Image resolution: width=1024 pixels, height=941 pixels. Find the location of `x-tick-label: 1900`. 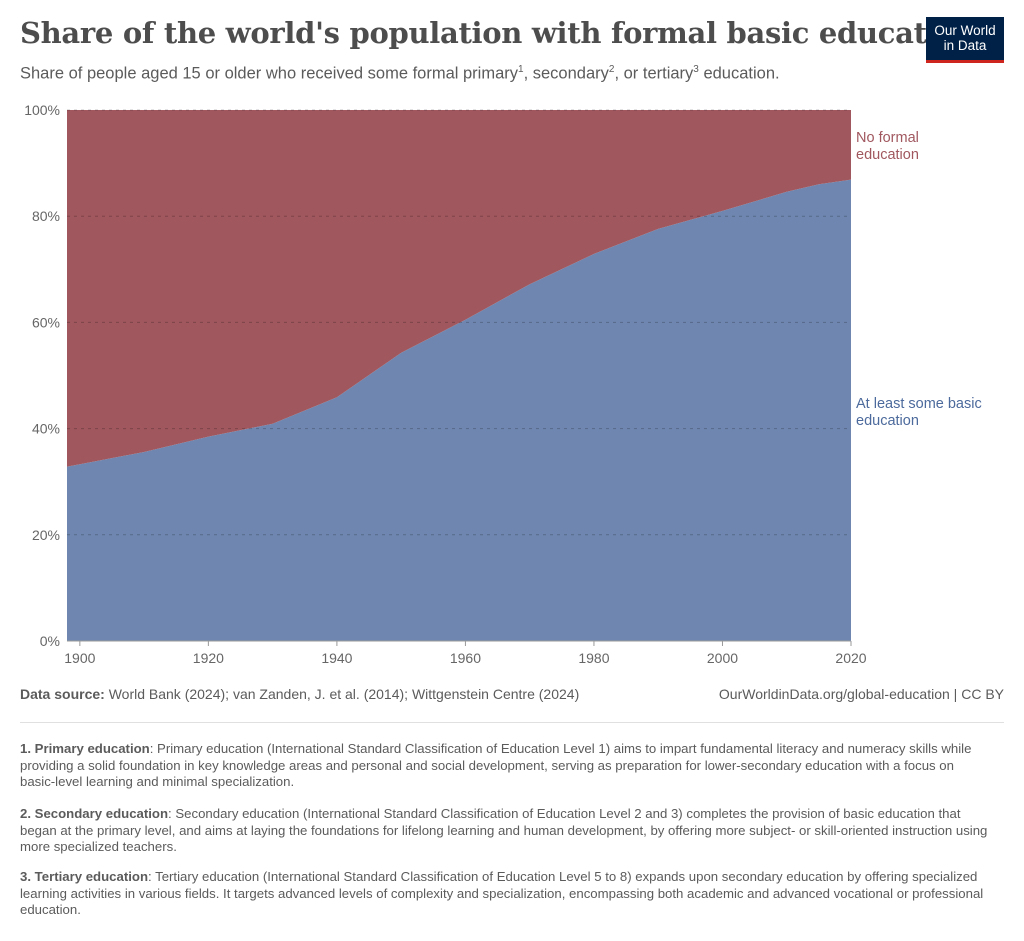

x-tick-label: 1900 is located at coordinates (79, 658).